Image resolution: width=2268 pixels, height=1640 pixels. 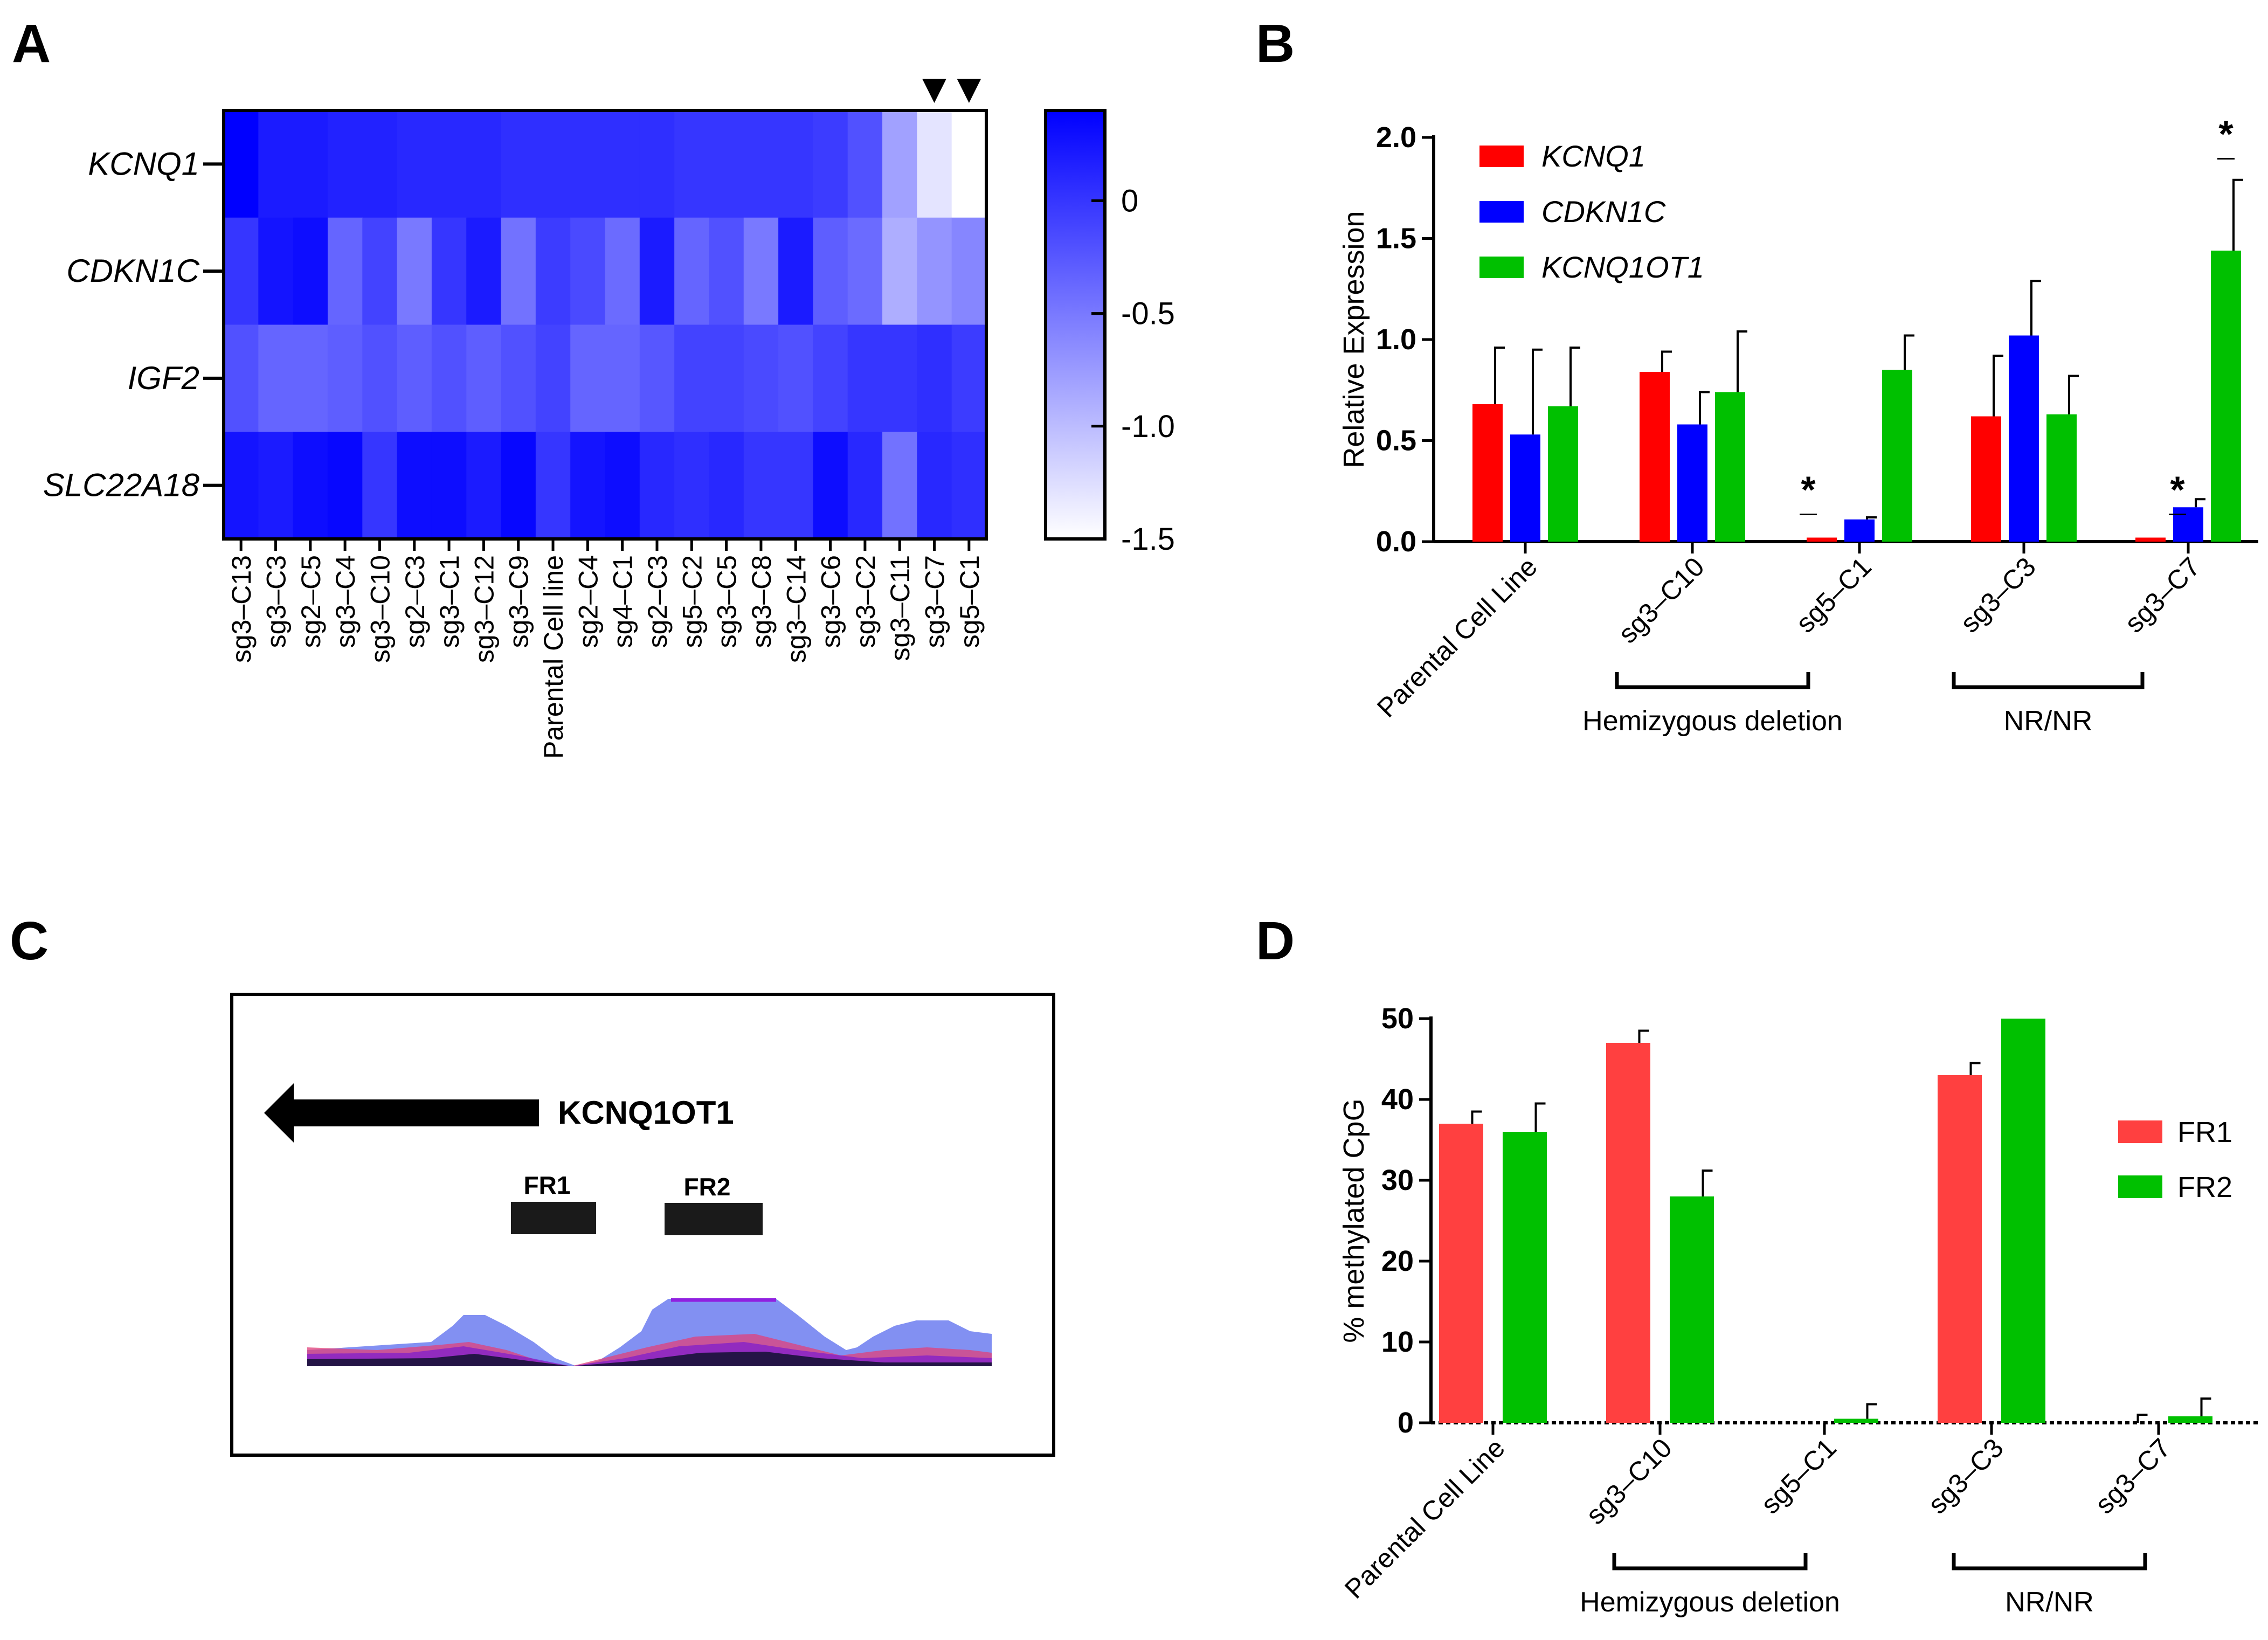 I want to click on y-axis-label: Relative Expression, so click(x=1354, y=339).